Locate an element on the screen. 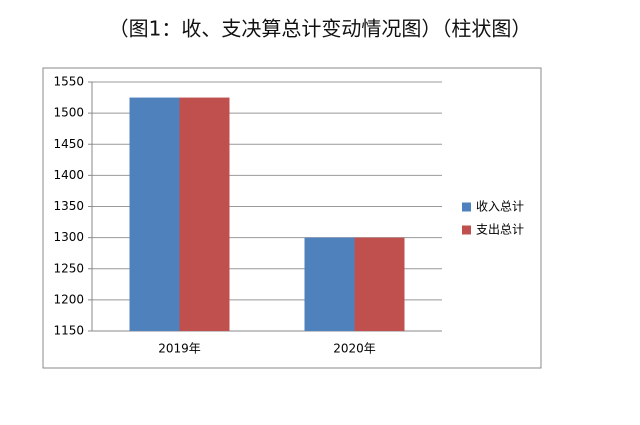  y-tick-label: 1200 is located at coordinates (68, 299).